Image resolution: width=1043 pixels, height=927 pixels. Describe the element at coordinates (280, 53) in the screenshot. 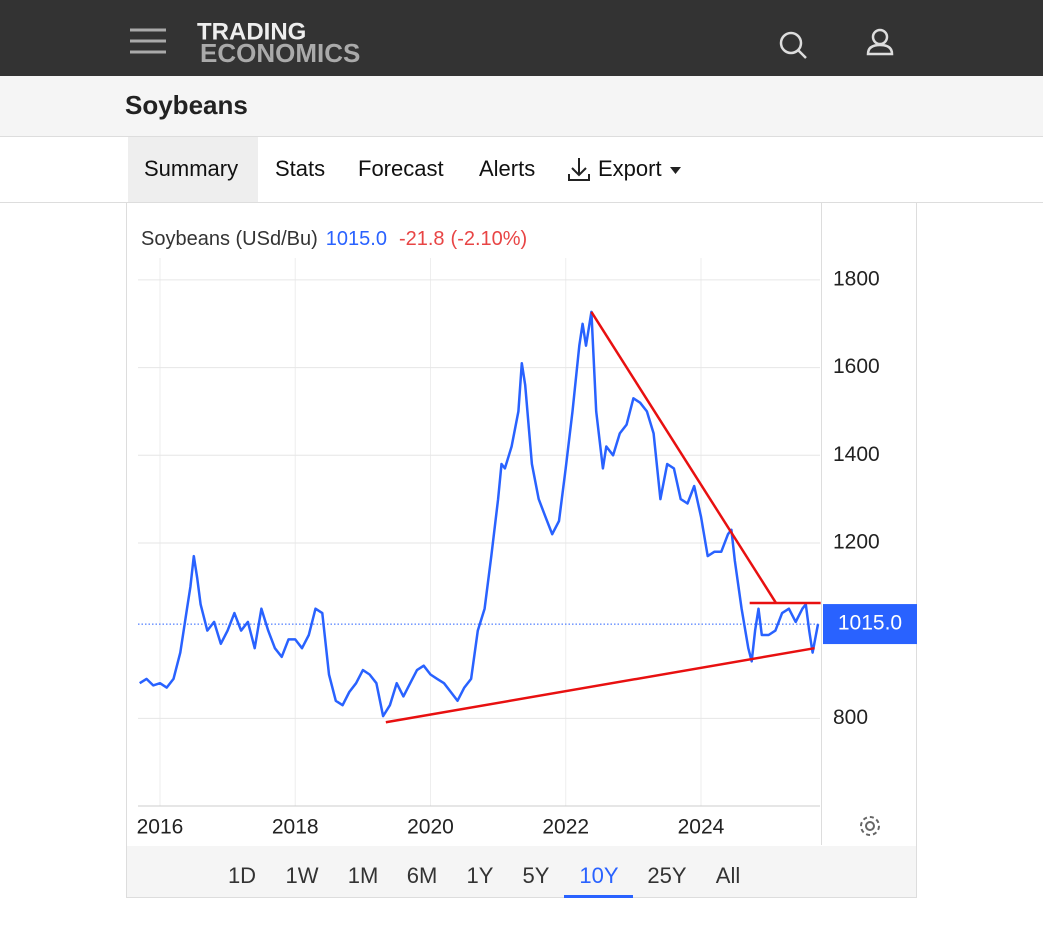

I see `logo-bottom: ECONOMICS` at that location.